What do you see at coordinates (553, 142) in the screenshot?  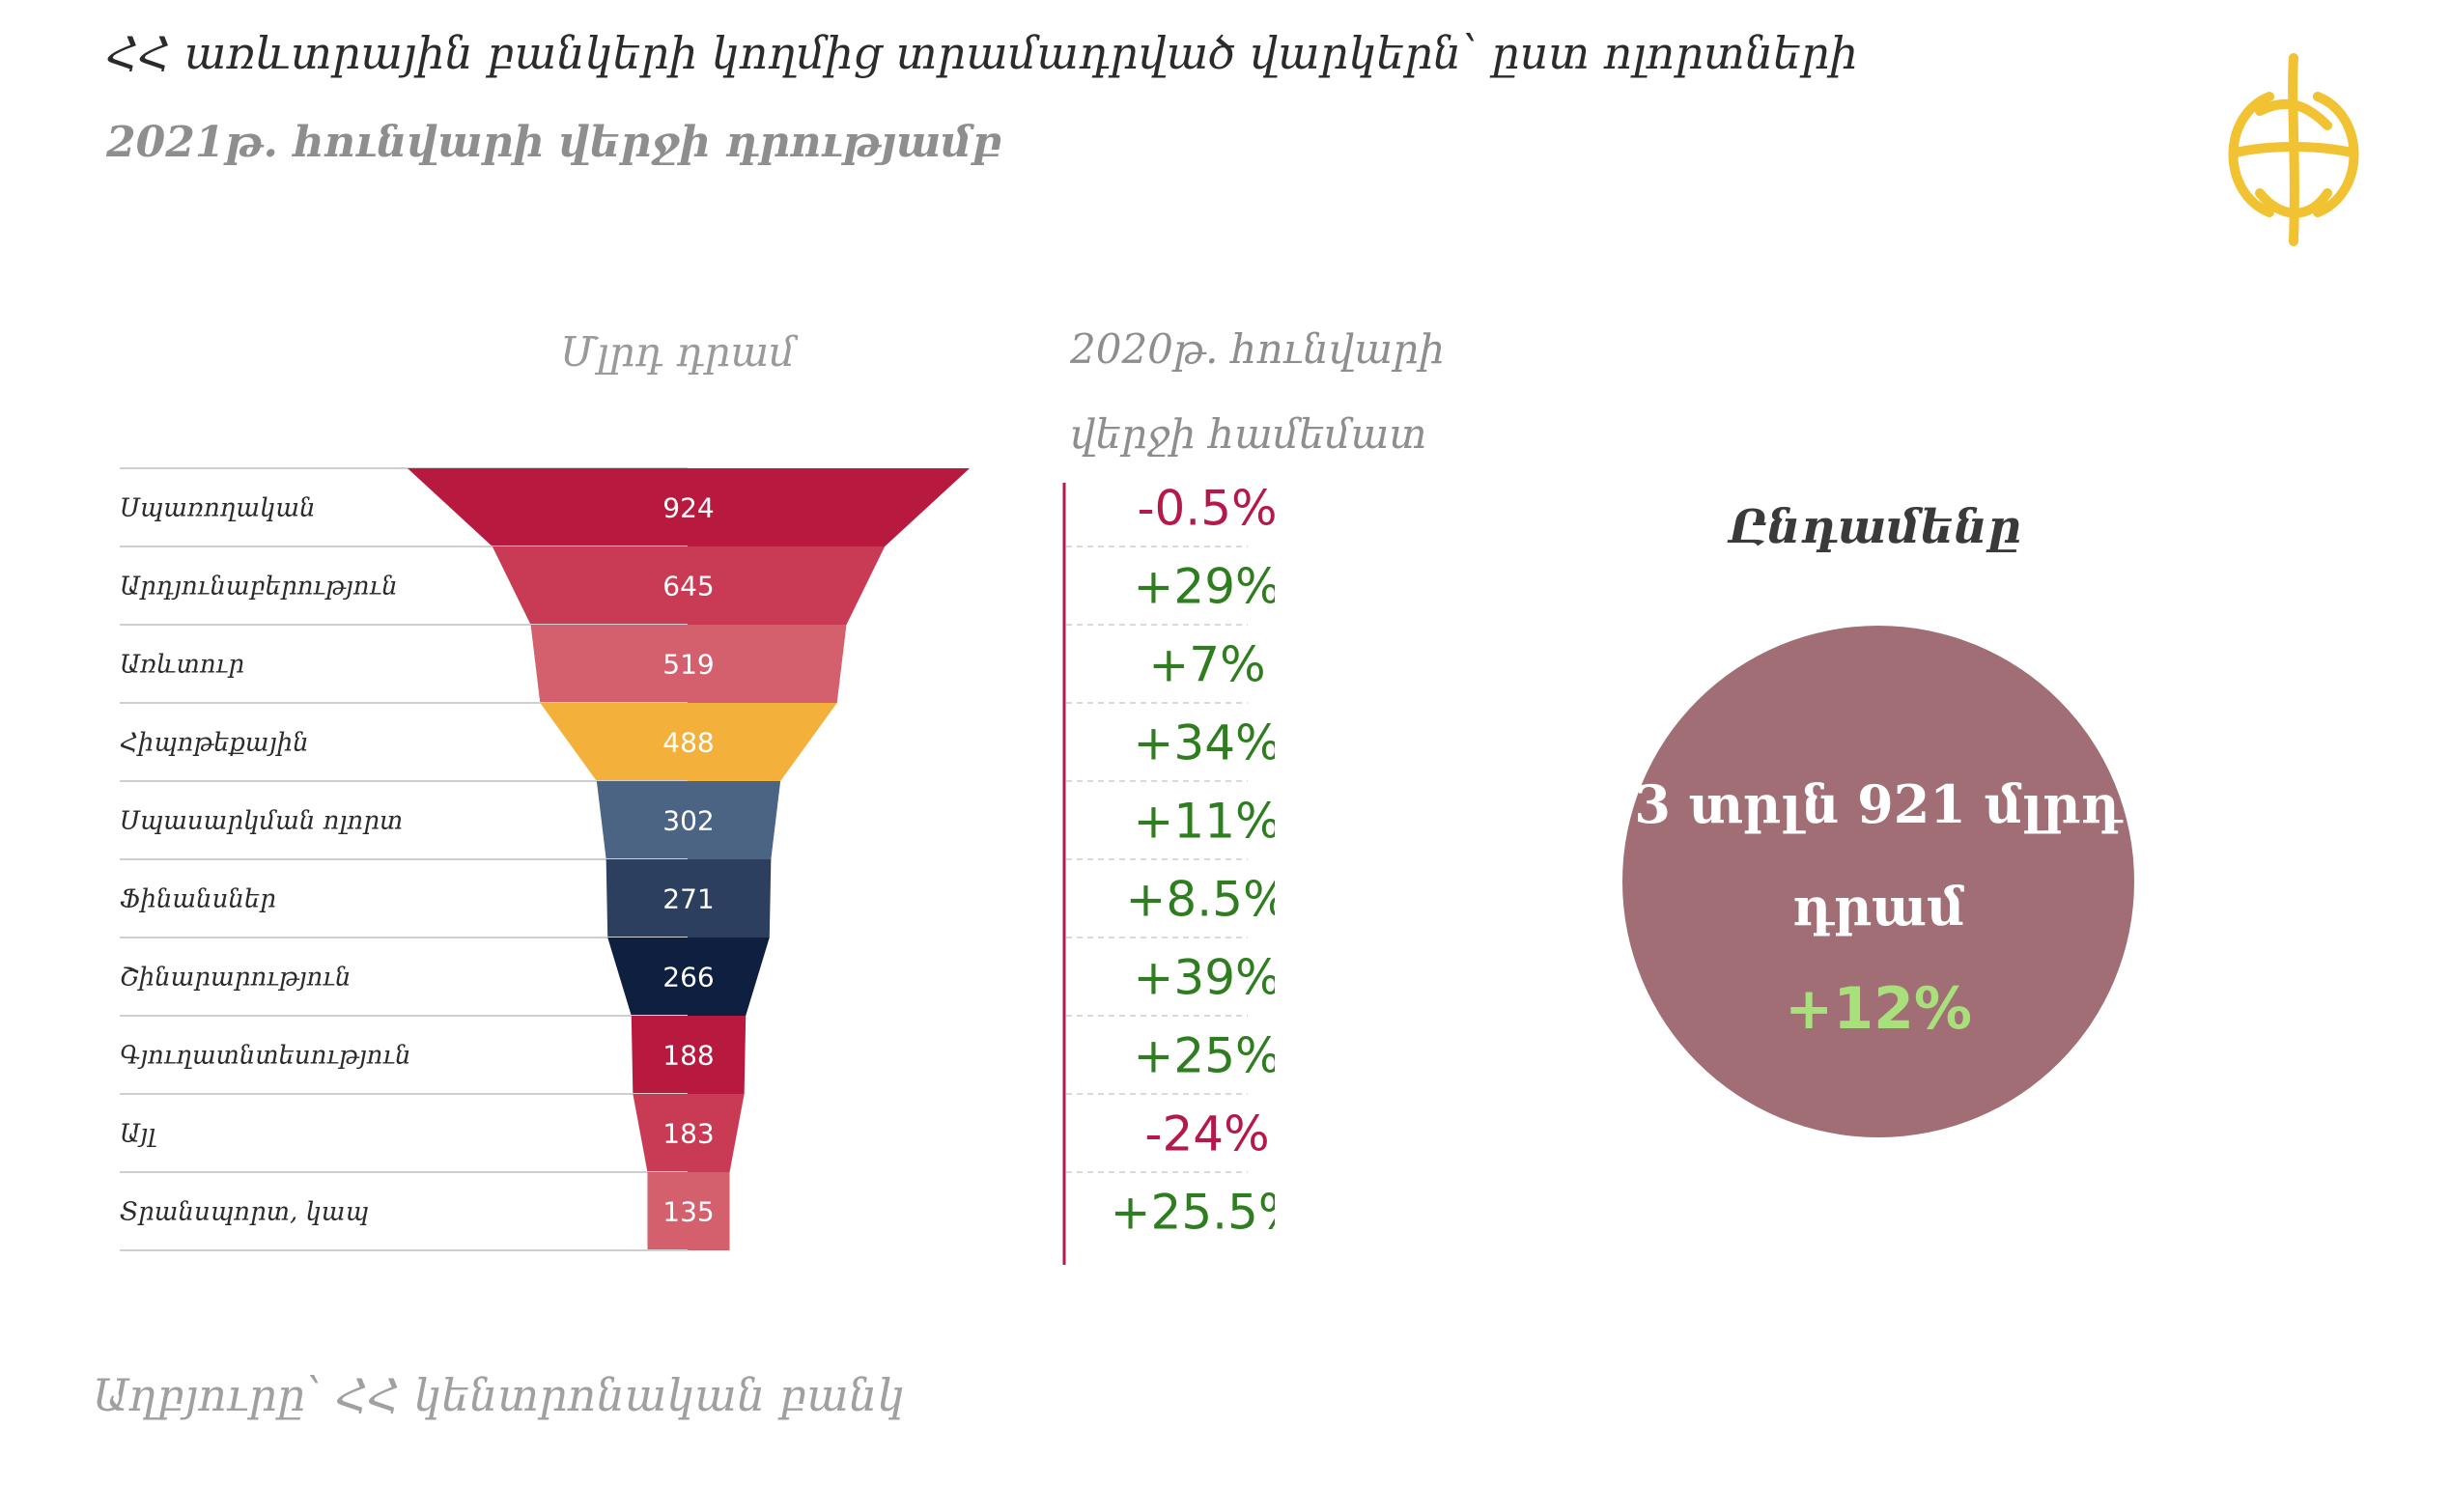 I see `chart-subtitle: 2021թ. հունվարի վերջի դրությամբ` at bounding box center [553, 142].